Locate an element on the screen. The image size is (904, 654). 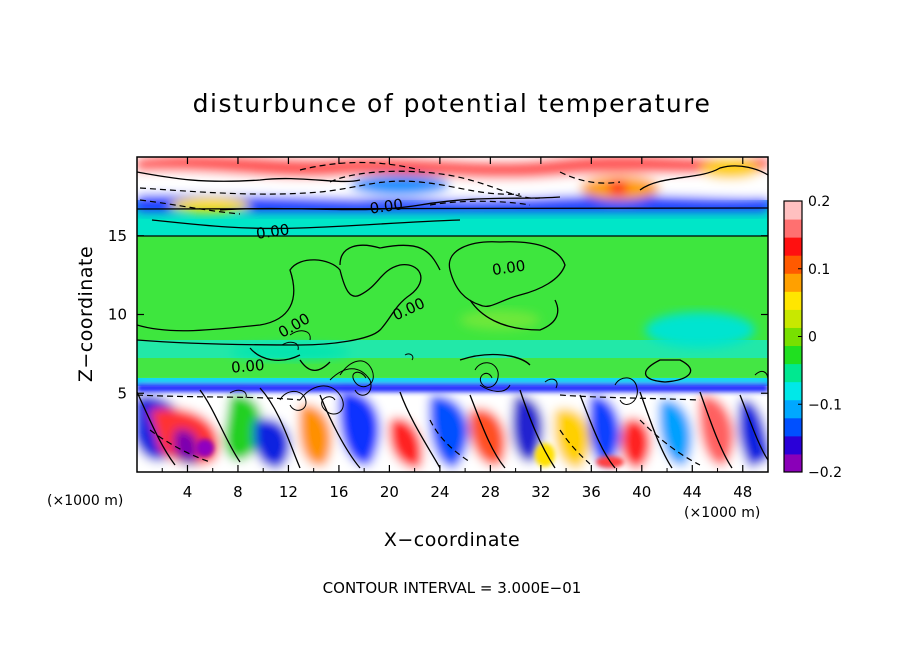
x-tick-label: 28 is located at coordinates (490, 492).